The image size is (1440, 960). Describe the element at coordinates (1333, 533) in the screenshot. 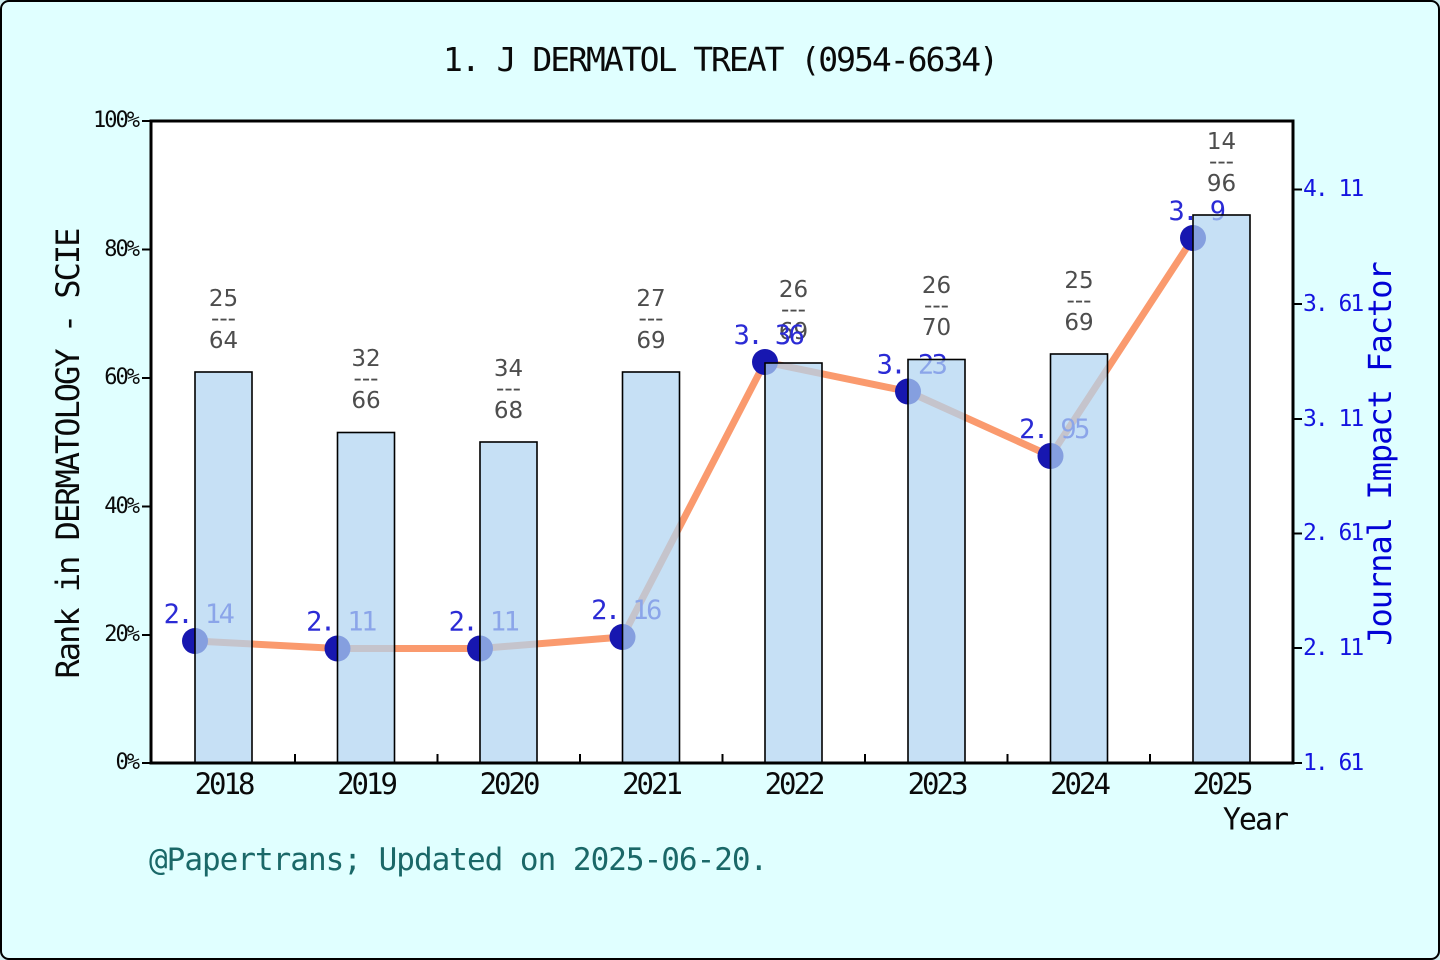

I see `right-tick-2_61: 2. 61` at that location.